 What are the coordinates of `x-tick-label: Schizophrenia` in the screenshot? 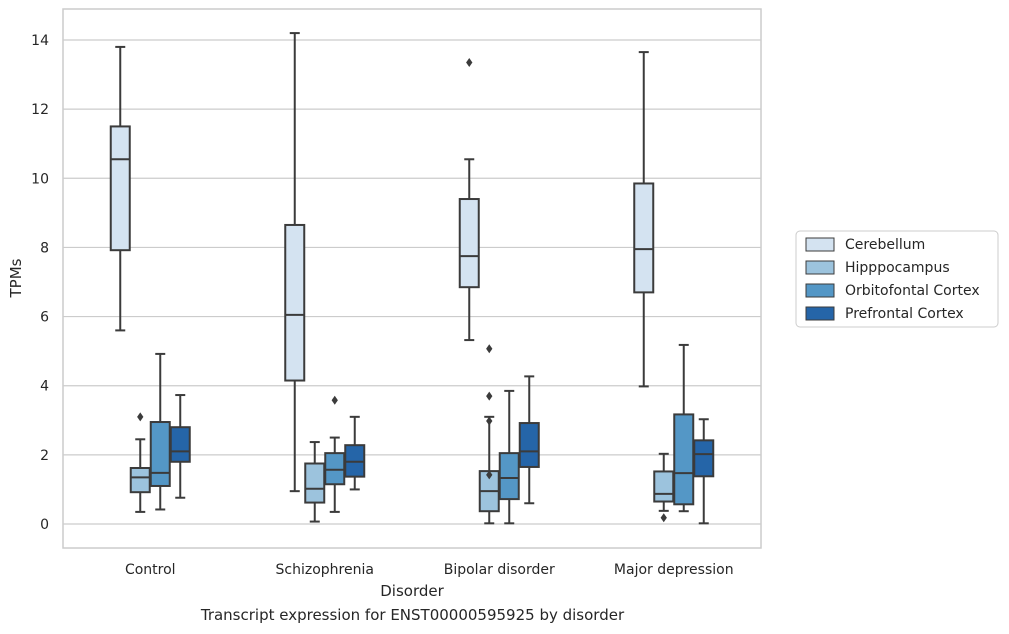 It's located at (325, 570).